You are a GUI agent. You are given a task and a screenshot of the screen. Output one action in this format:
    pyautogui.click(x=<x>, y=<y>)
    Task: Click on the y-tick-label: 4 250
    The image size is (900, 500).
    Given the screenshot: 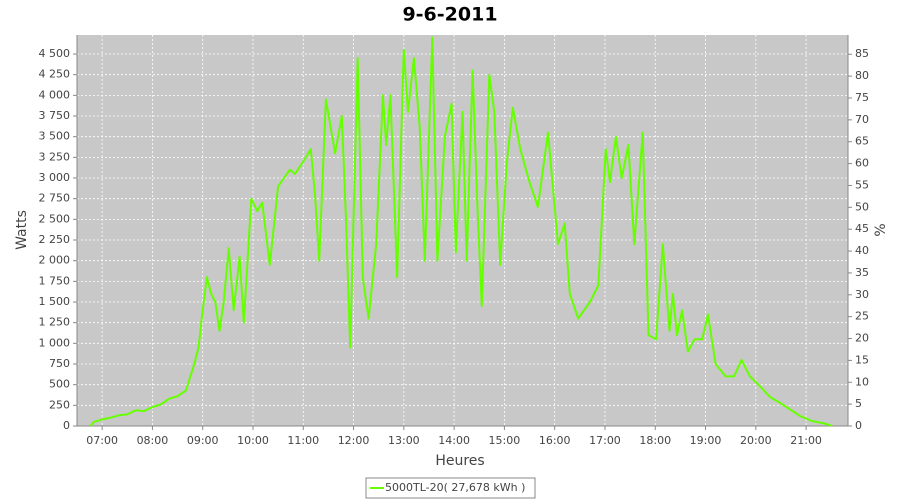 What is the action you would take?
    pyautogui.click(x=55, y=74)
    